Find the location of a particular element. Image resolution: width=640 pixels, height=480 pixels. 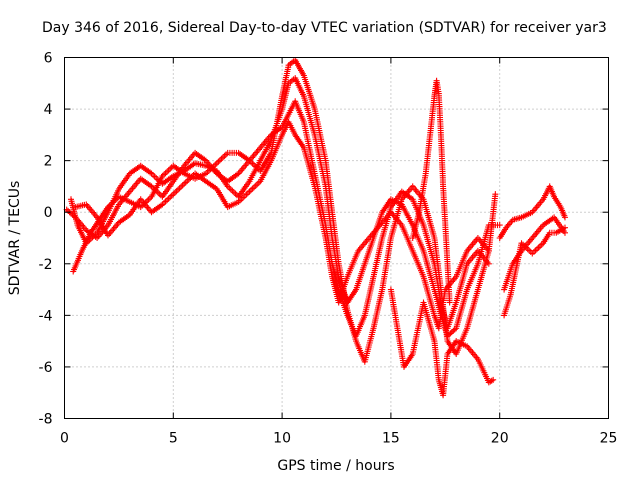

y-tick-label: 6 is located at coordinates (48, 59).